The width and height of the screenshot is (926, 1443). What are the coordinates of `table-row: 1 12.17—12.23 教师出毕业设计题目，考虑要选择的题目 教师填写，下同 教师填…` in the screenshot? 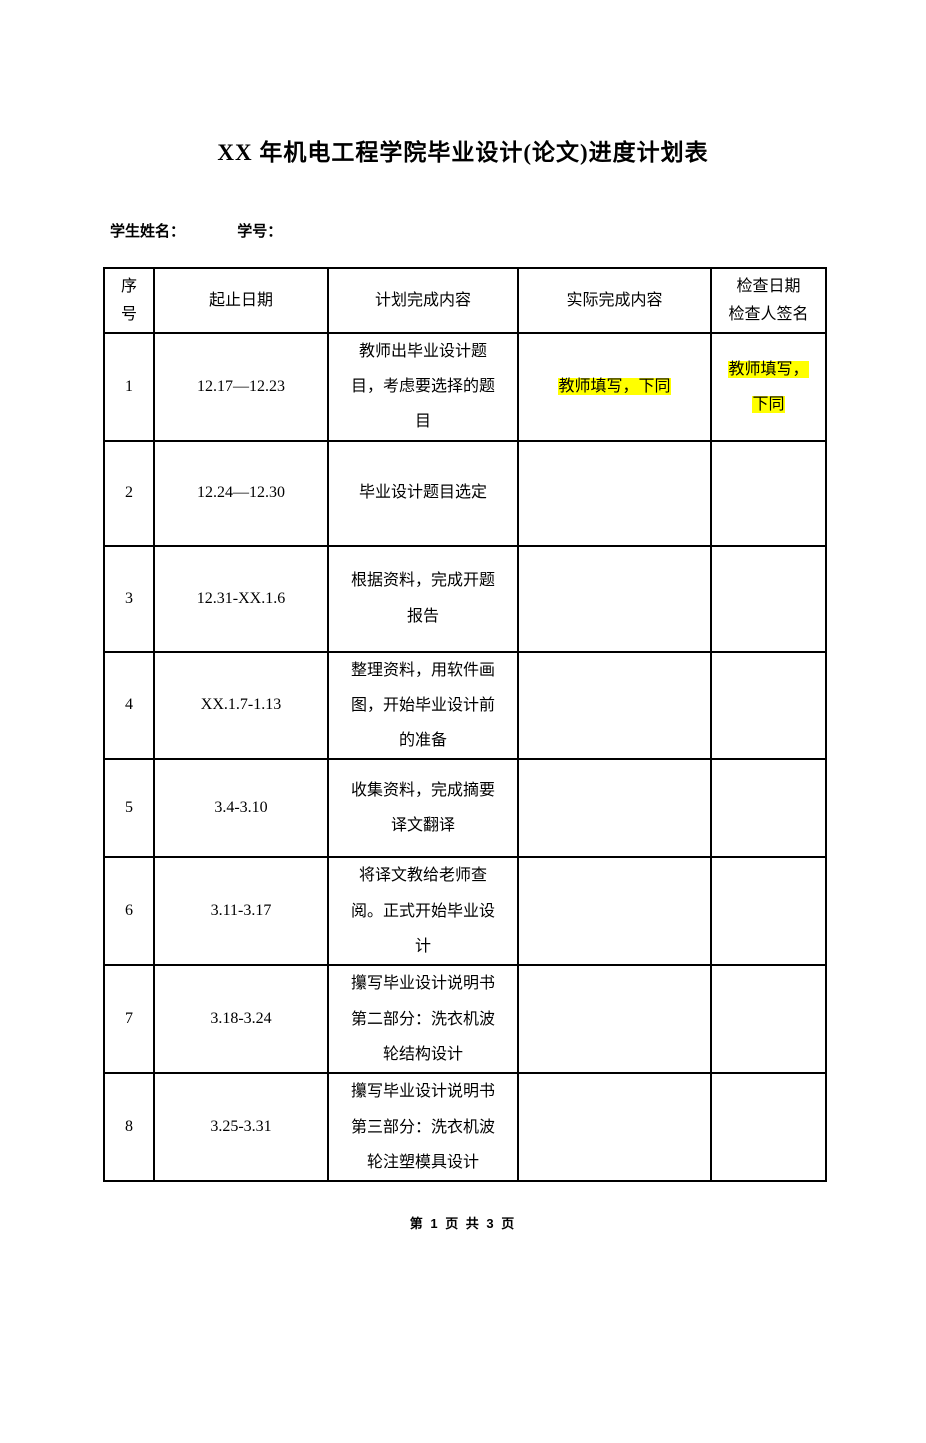 It's located at (465, 387).